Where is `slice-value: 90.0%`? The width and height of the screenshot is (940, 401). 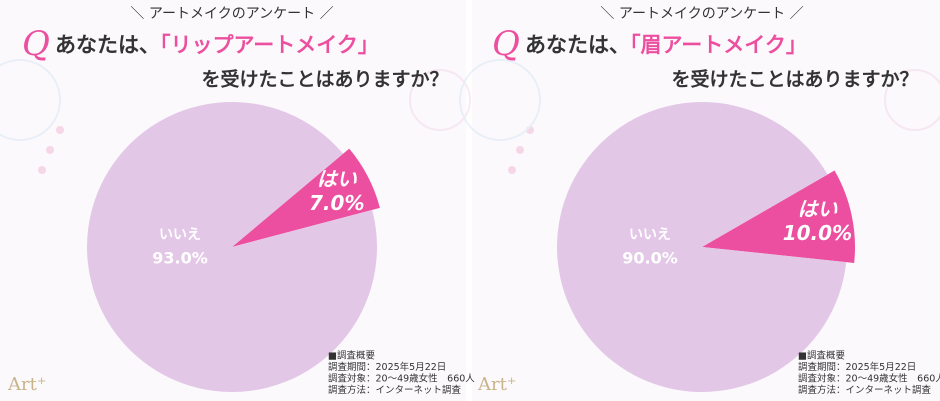
slice-value: 90.0% is located at coordinates (650, 258).